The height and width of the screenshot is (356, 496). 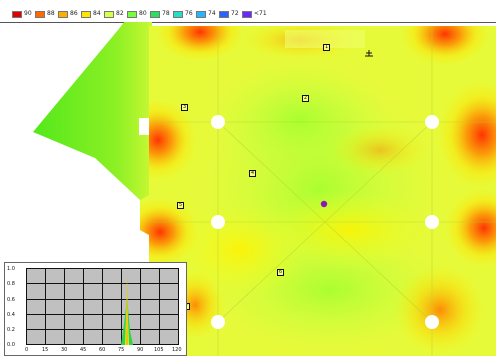 What do you see at coordinates (11, 330) in the screenshot?
I see `y-tick-label: 0.2` at bounding box center [11, 330].